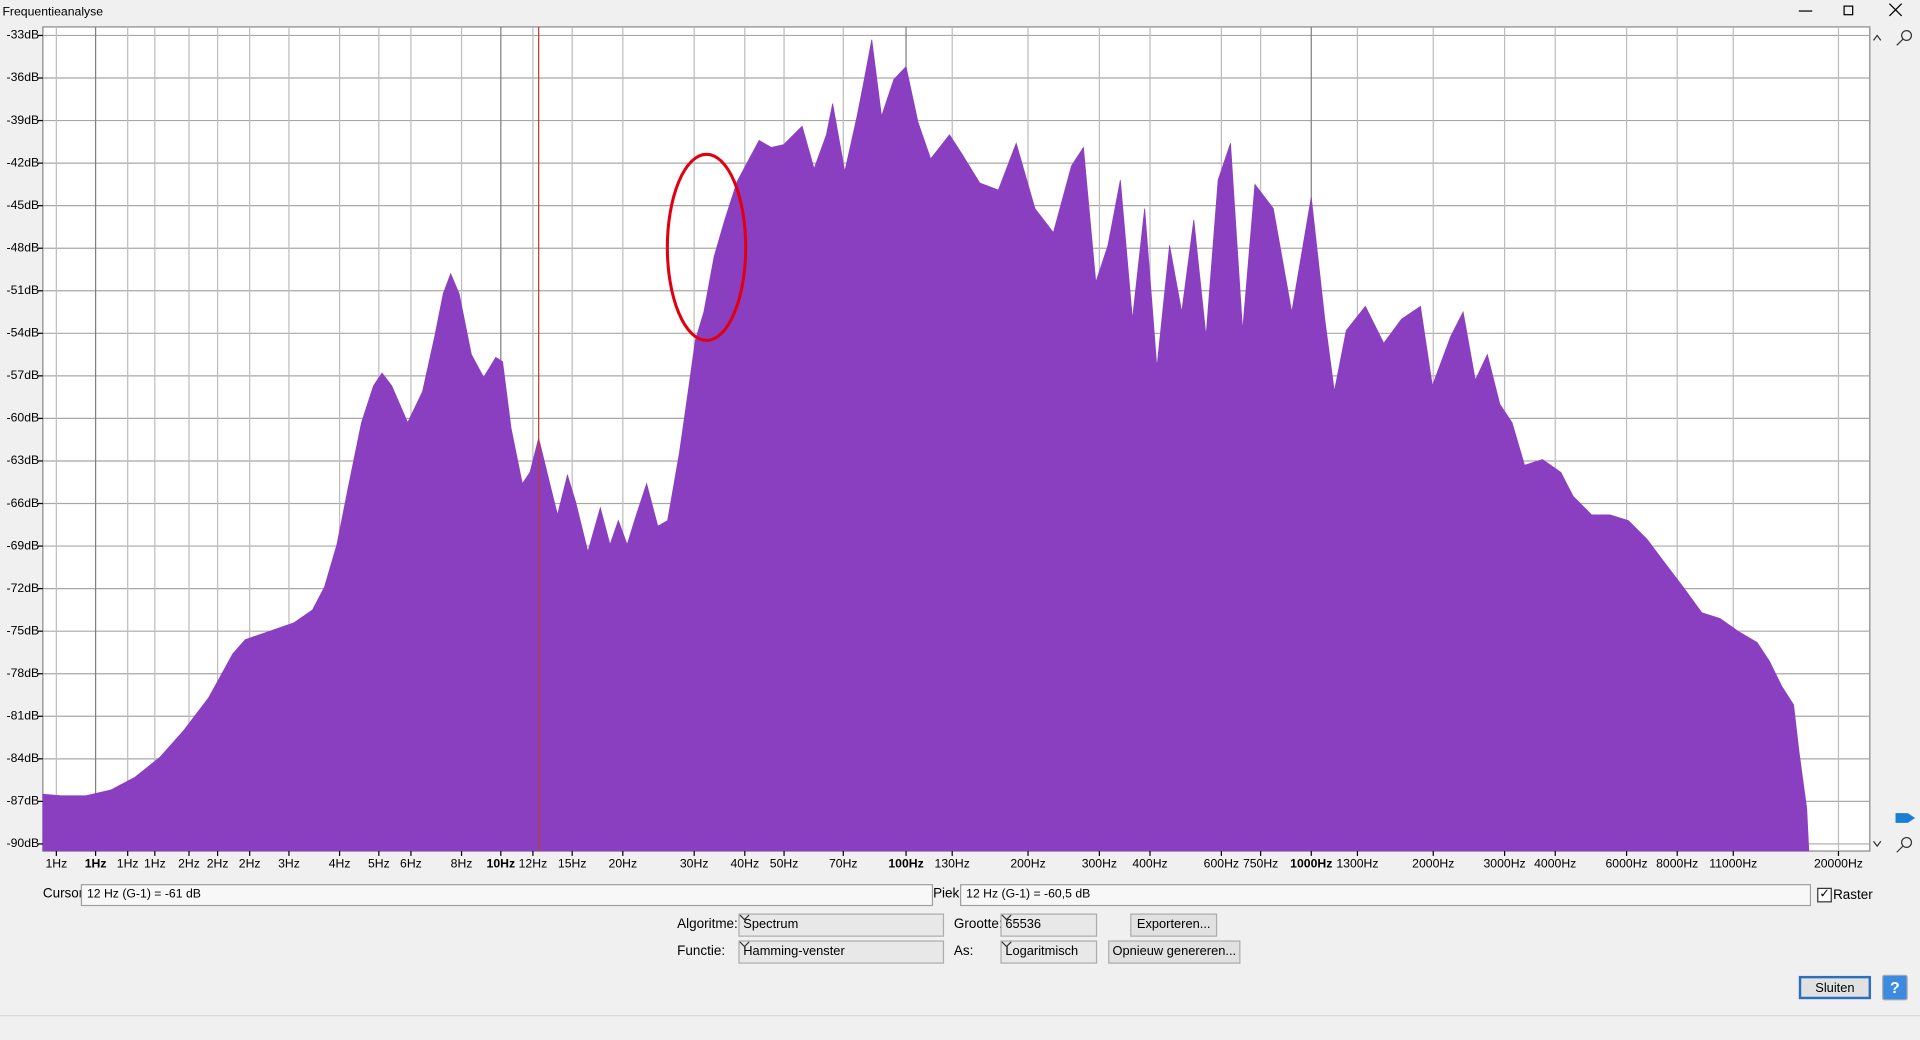 The width and height of the screenshot is (1920, 1040). Describe the element at coordinates (1677, 864) in the screenshot. I see `x-tick-label: 8000Hz` at that location.